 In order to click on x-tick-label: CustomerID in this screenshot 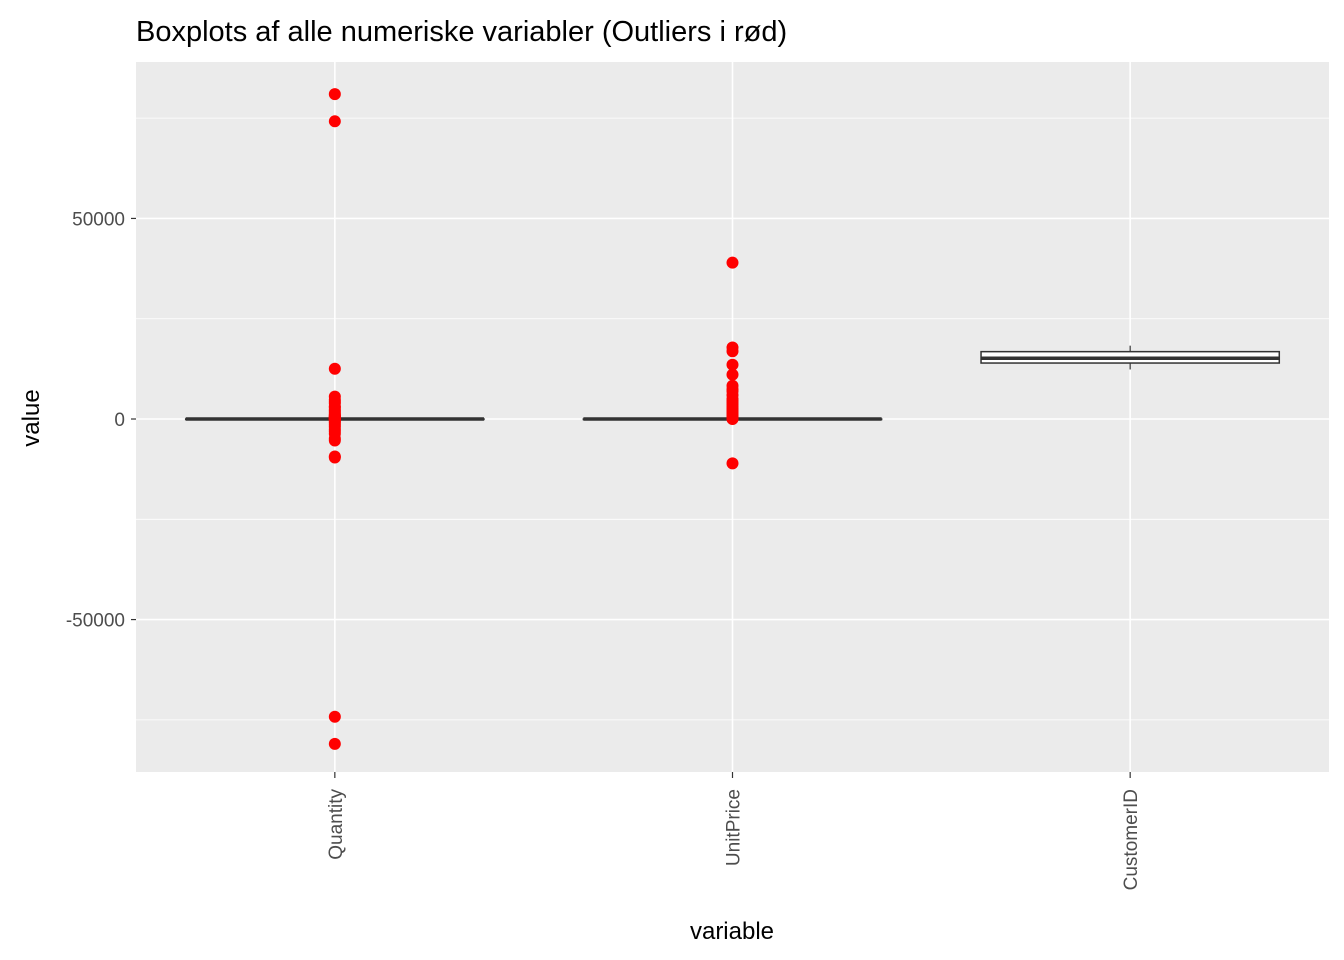, I will do `click(1131, 839)`.